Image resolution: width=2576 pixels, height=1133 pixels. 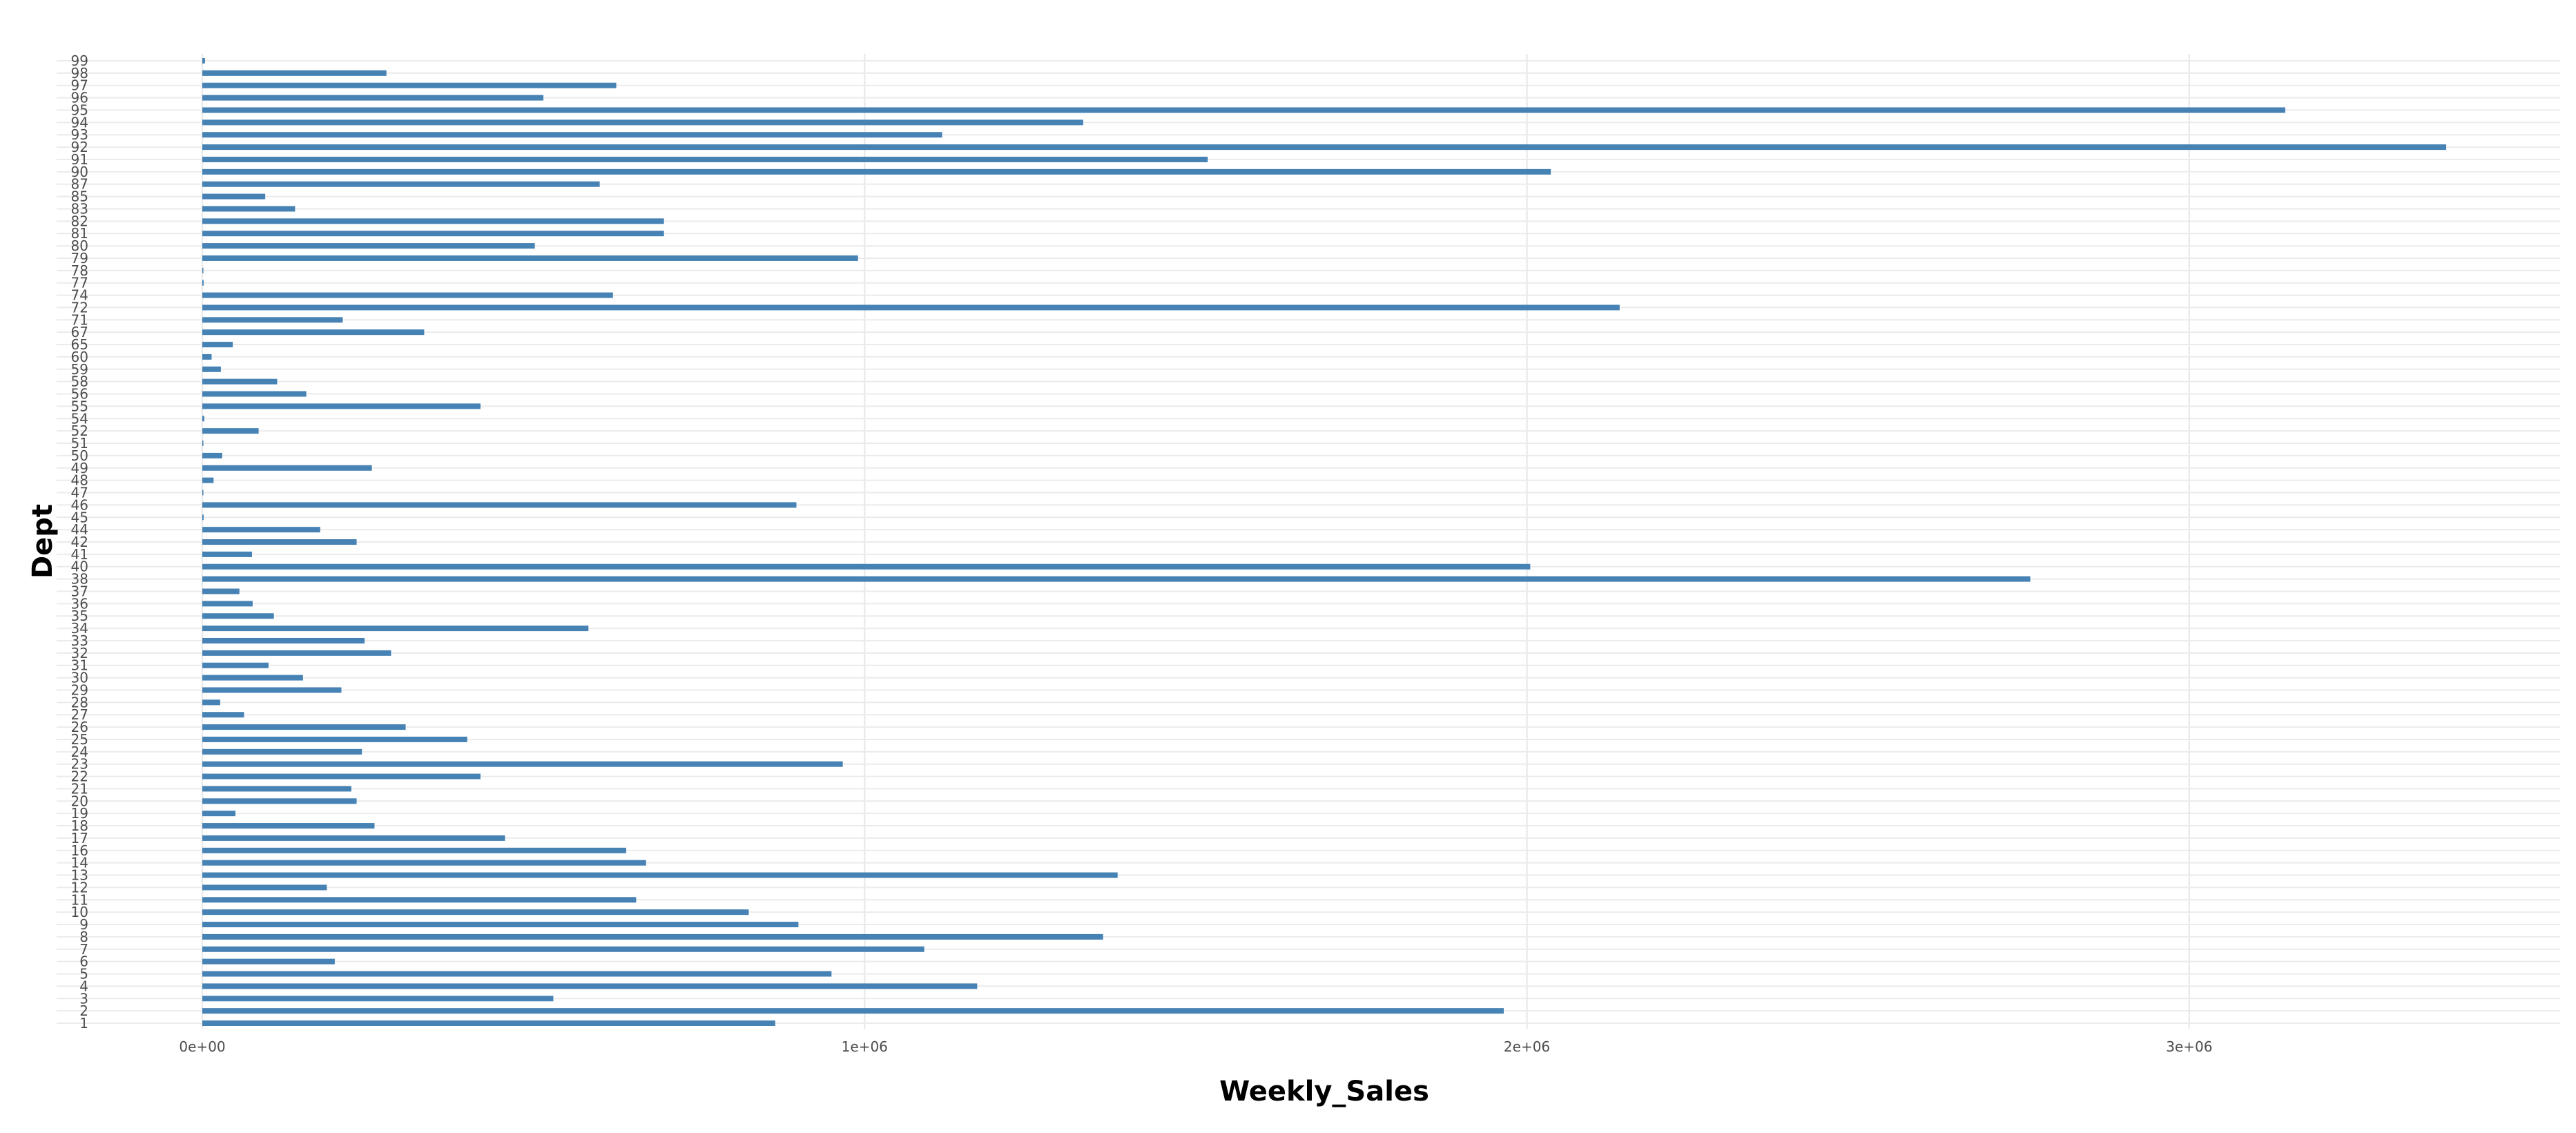 What do you see at coordinates (1324, 1091) in the screenshot?
I see `x-axis-title: Weekly_Sales` at bounding box center [1324, 1091].